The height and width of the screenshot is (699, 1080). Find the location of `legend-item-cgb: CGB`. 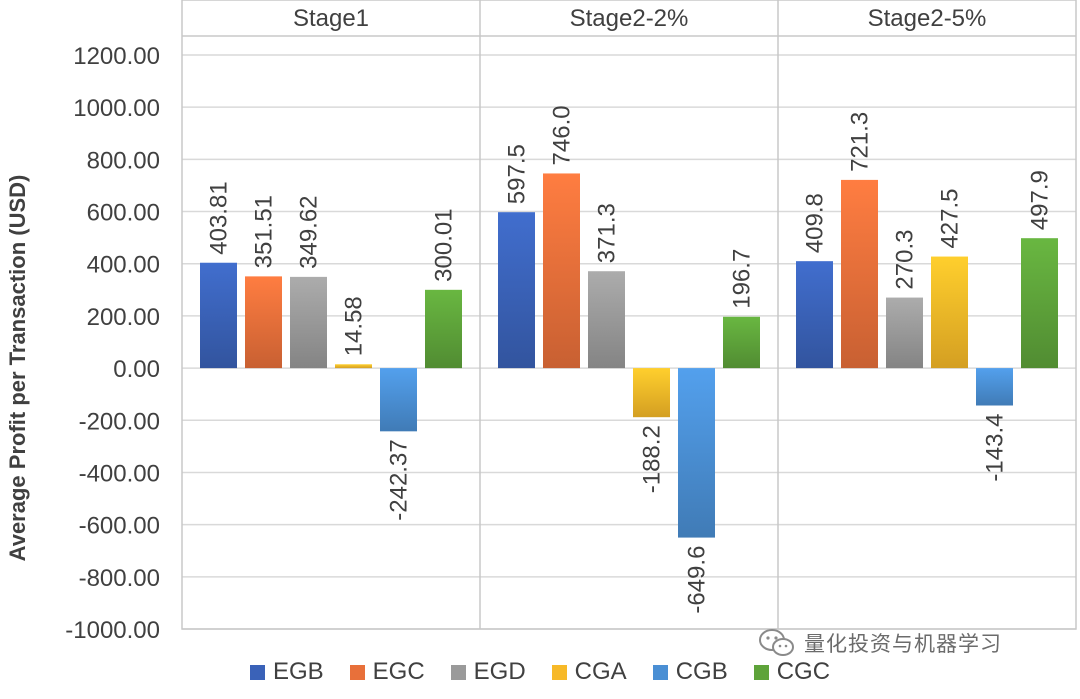

legend-item-cgb: CGB is located at coordinates (690, 672).